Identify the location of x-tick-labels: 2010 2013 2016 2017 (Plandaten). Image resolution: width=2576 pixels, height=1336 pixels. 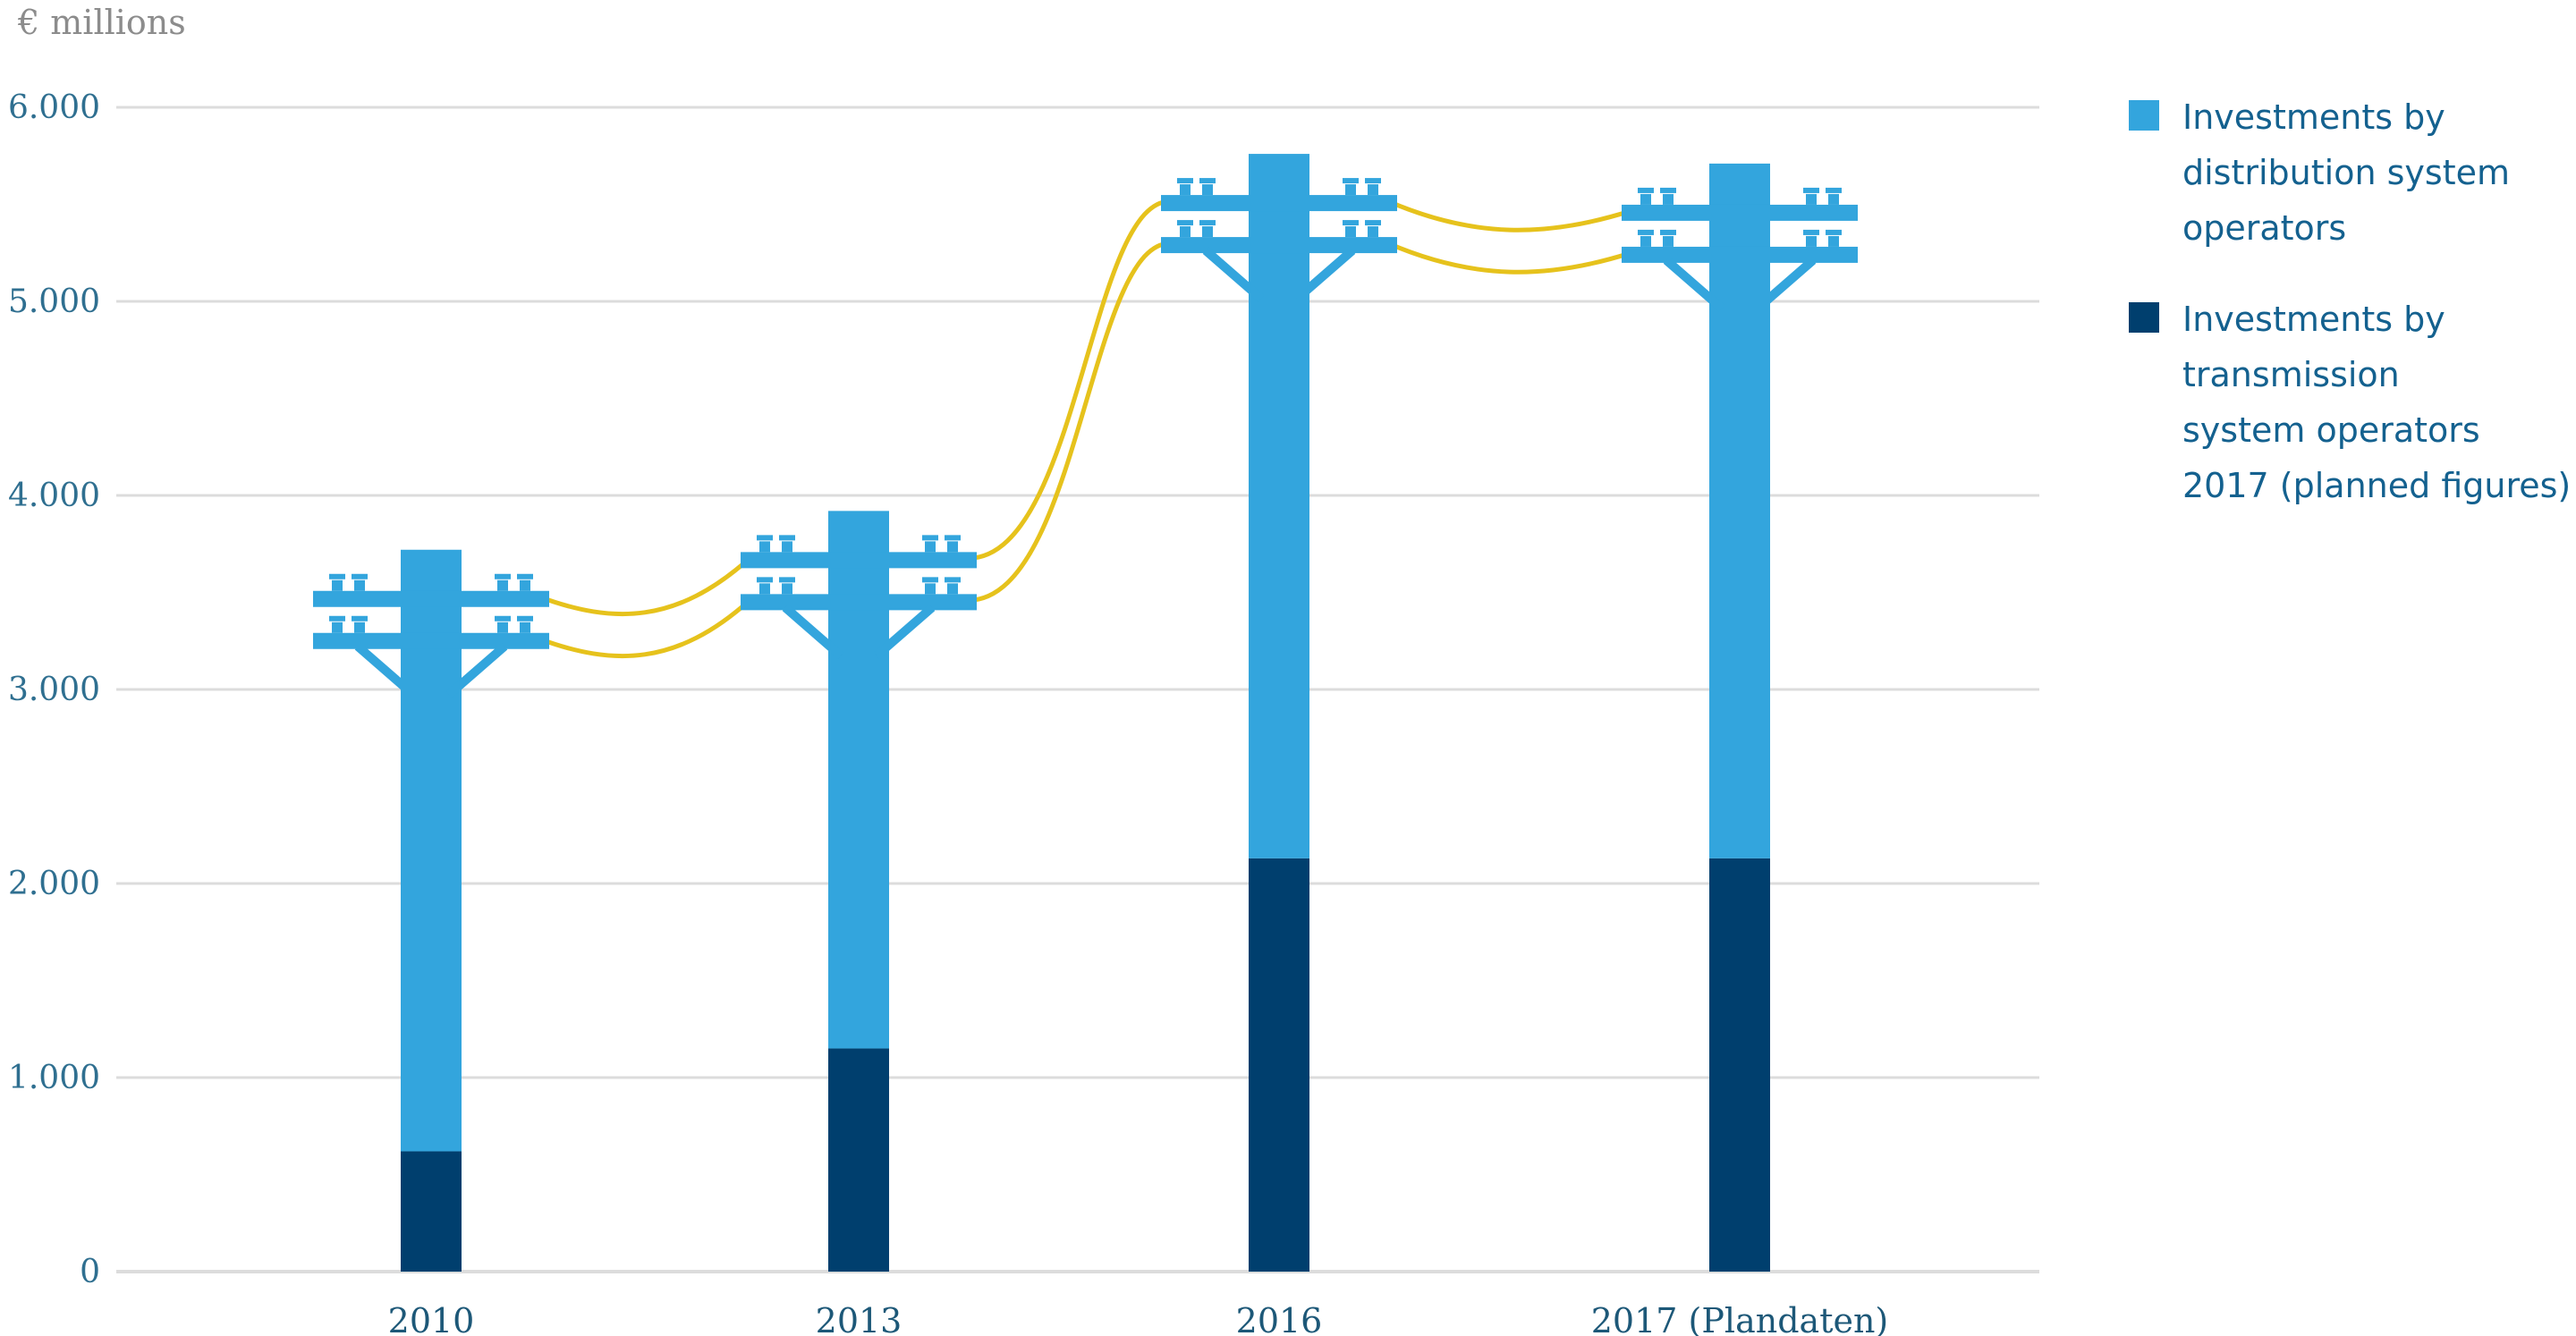
(1138, 1318).